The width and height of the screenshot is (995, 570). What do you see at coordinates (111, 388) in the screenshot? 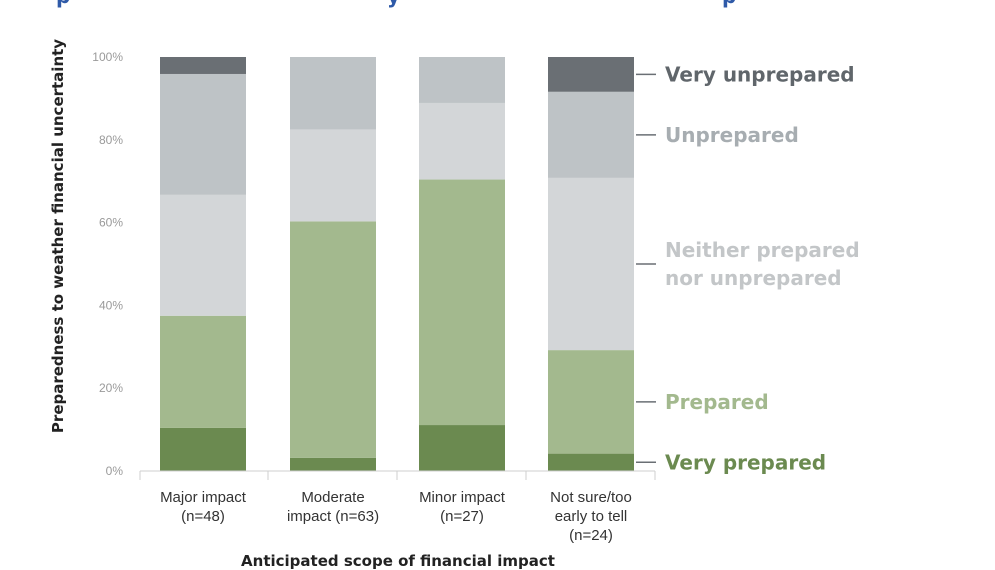
I see `y-tick-label: 20%` at bounding box center [111, 388].